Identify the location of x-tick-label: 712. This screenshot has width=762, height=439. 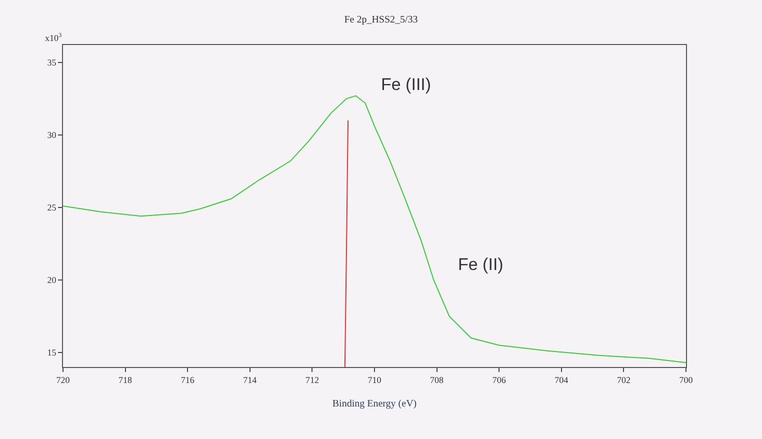
(312, 379).